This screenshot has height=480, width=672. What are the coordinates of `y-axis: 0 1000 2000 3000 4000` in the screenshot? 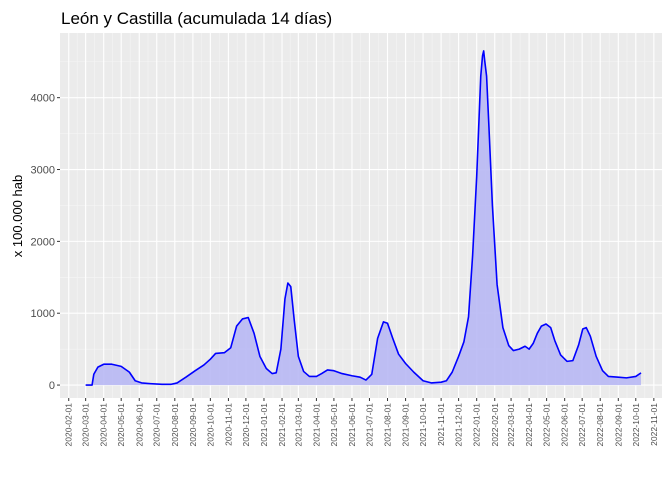 It's located at (45, 242).